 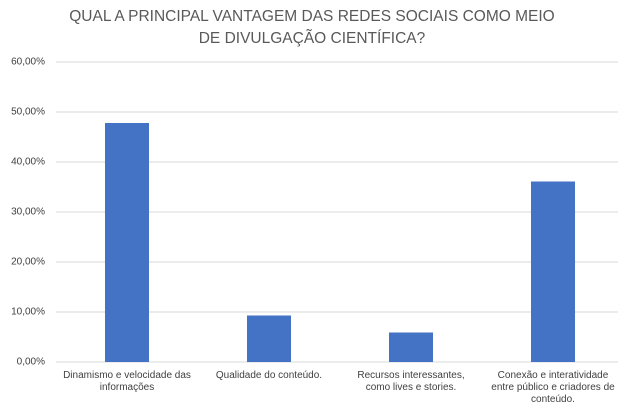 I want to click on y-tick-label: 60,00%, so click(x=28, y=62).